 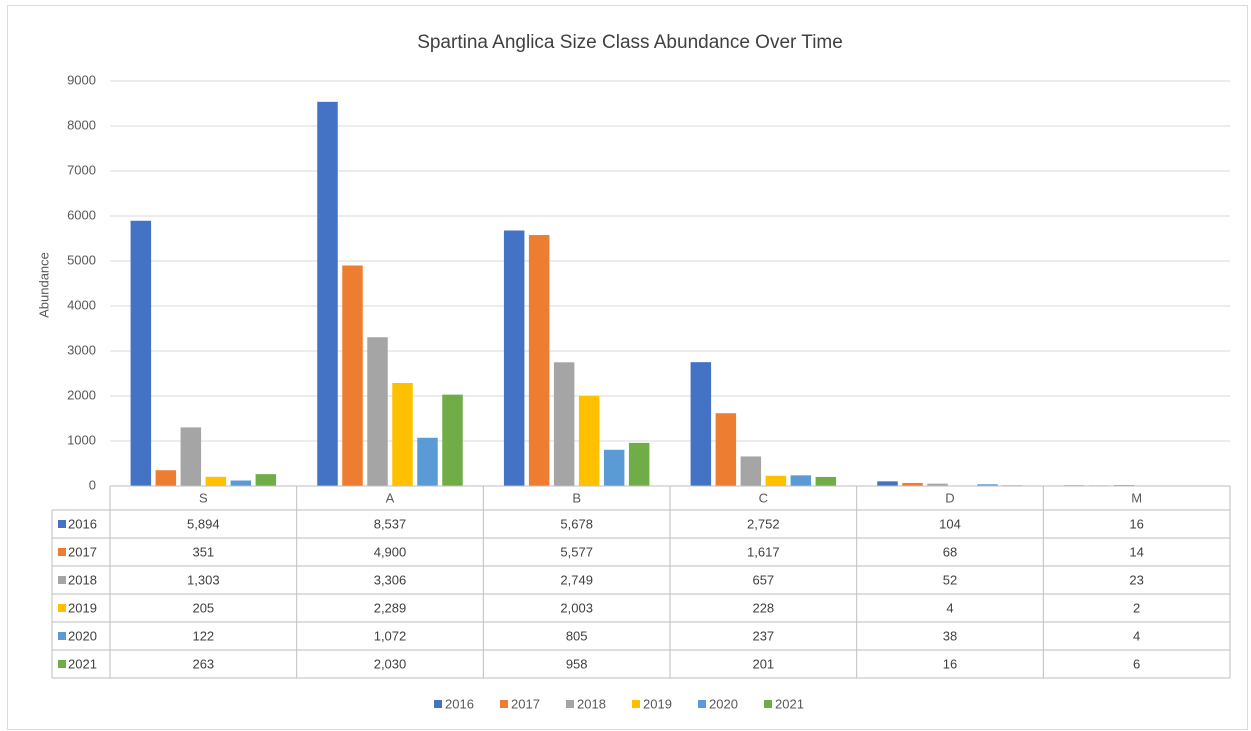 I want to click on table-series-name: 2021, so click(x=82, y=663).